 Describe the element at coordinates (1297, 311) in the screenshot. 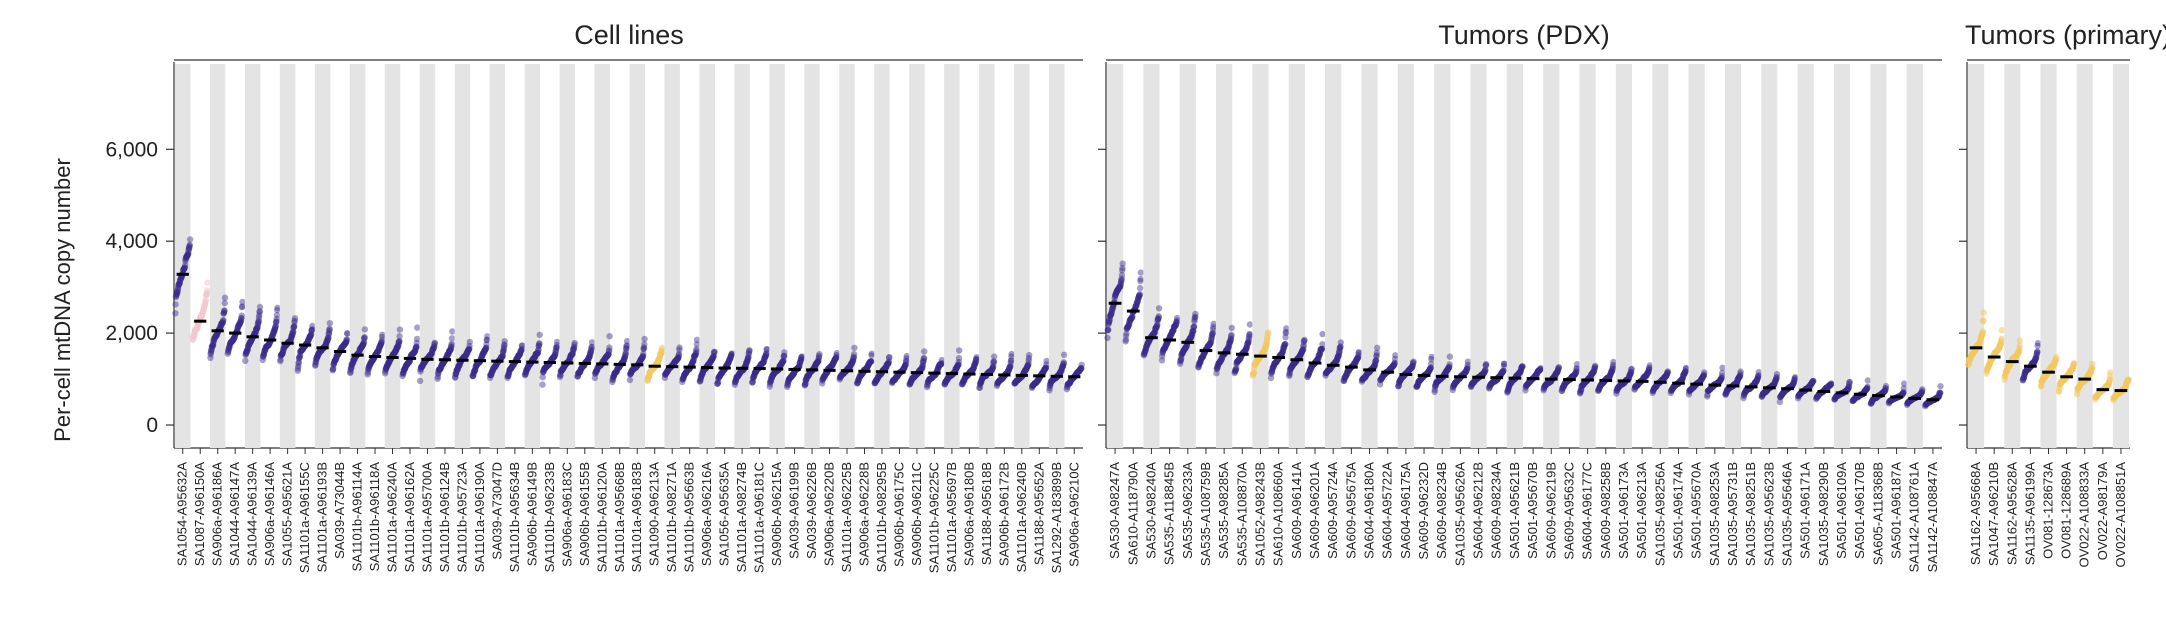

I see `sample-group: SA609-A96141A` at that location.